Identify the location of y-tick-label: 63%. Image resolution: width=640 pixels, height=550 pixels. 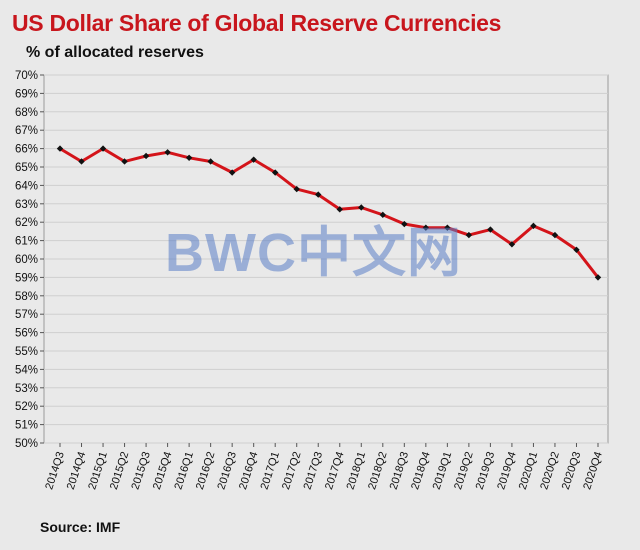
(26, 205).